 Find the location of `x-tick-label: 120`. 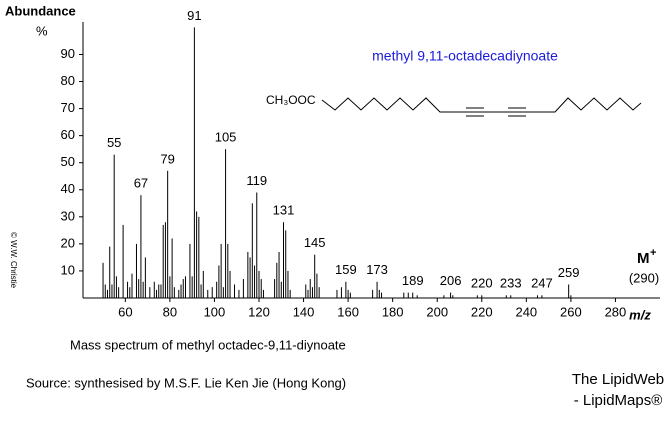

x-tick-label: 120 is located at coordinates (259, 311).